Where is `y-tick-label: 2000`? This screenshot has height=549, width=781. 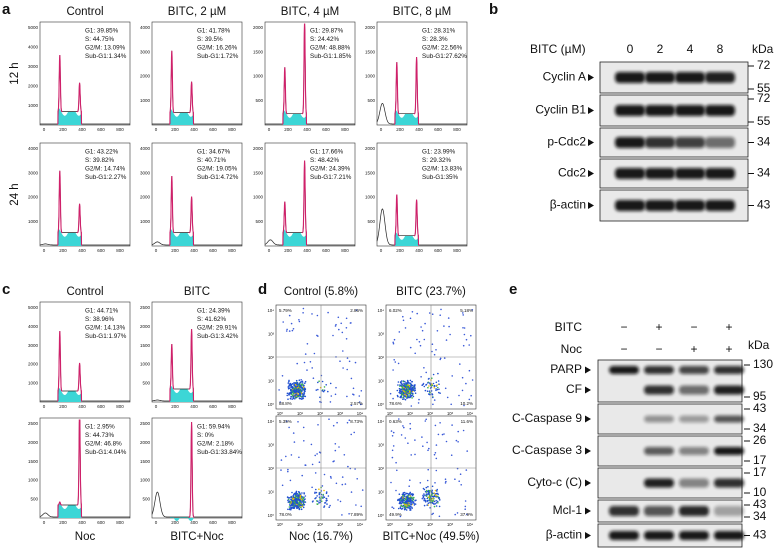
y-tick-label: 2000 is located at coordinates (33, 85).